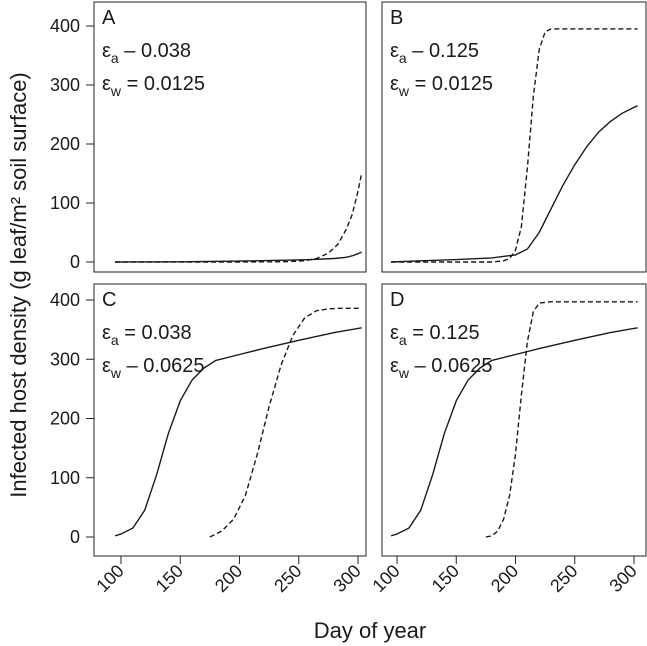 This screenshot has width=647, height=646. Describe the element at coordinates (109, 18) in the screenshot. I see `panel-label: A` at that location.